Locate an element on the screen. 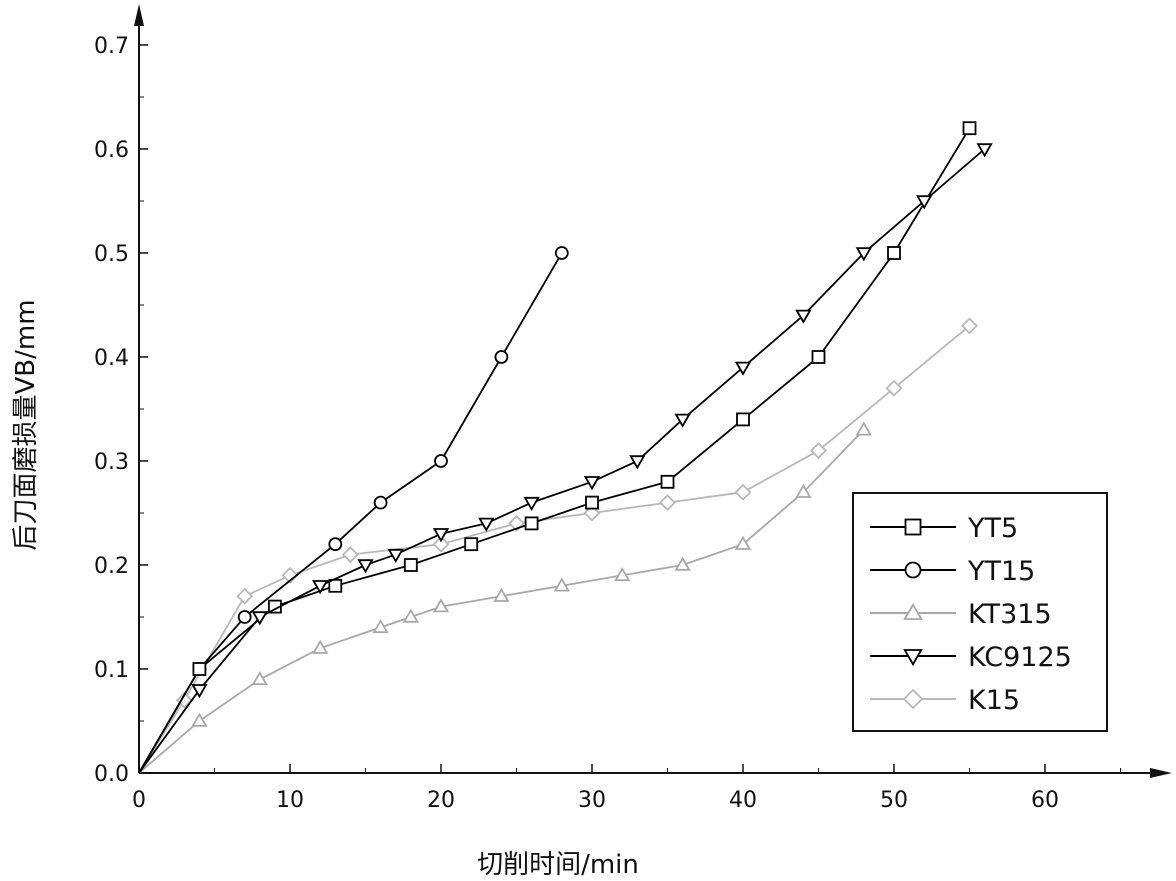 This screenshot has width=1176, height=881. x-tick-label: 60 is located at coordinates (1045, 800).